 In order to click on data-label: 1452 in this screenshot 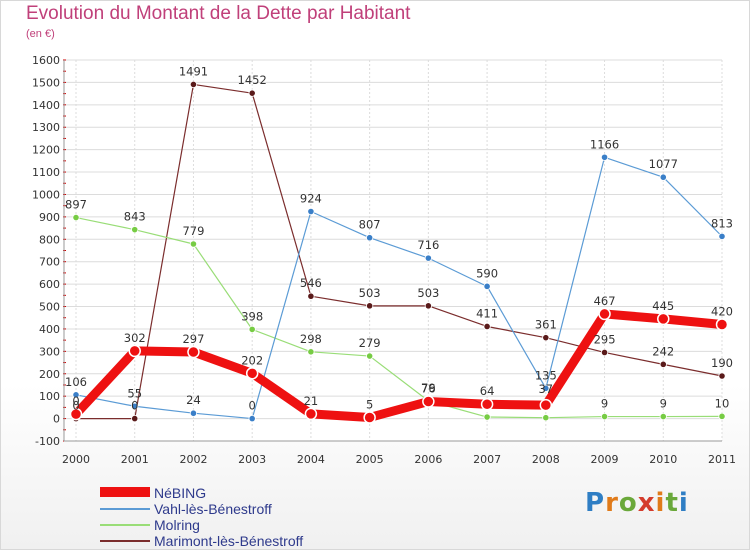, I will do `click(252, 80)`.